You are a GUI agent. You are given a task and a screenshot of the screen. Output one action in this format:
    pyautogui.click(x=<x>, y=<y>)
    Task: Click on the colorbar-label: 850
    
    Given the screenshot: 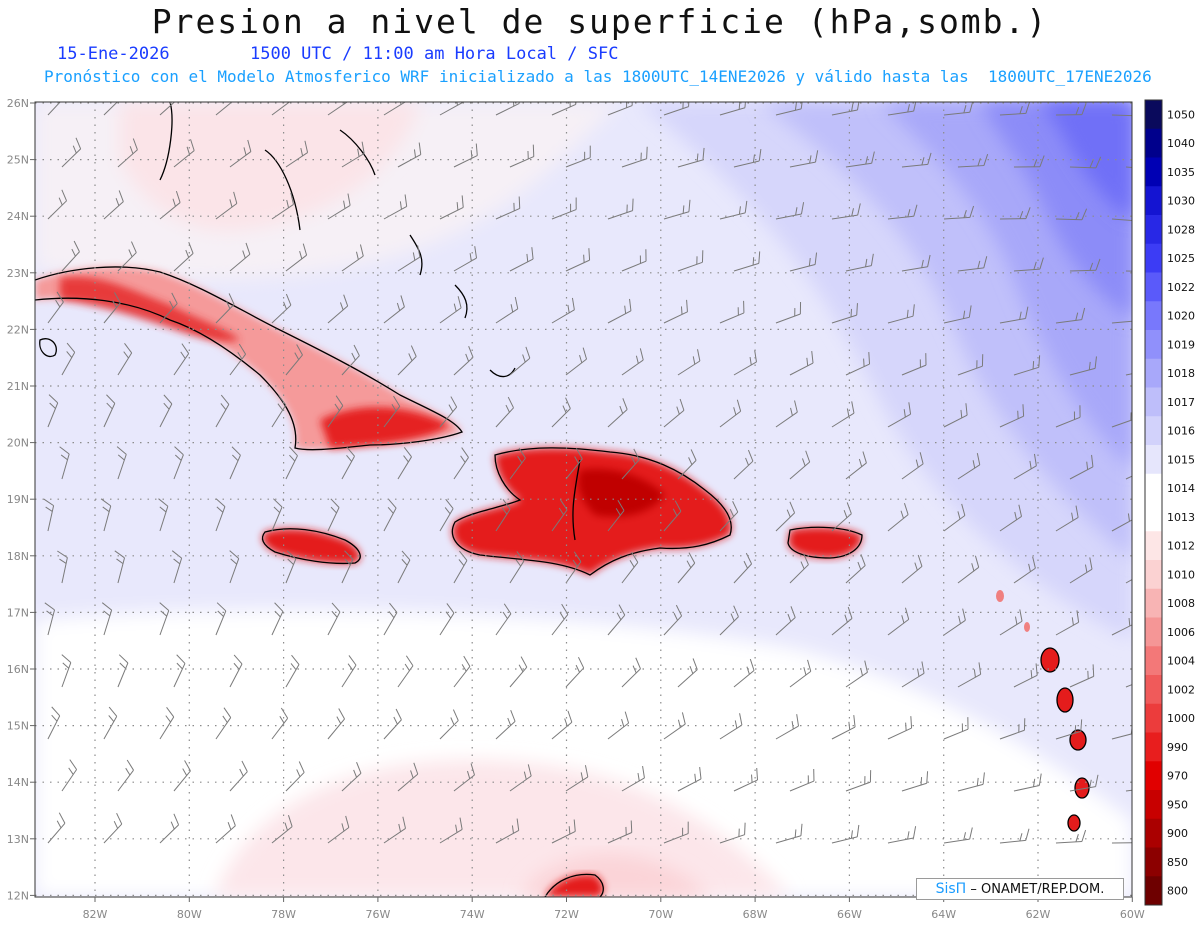 What is the action you would take?
    pyautogui.click(x=1177, y=862)
    